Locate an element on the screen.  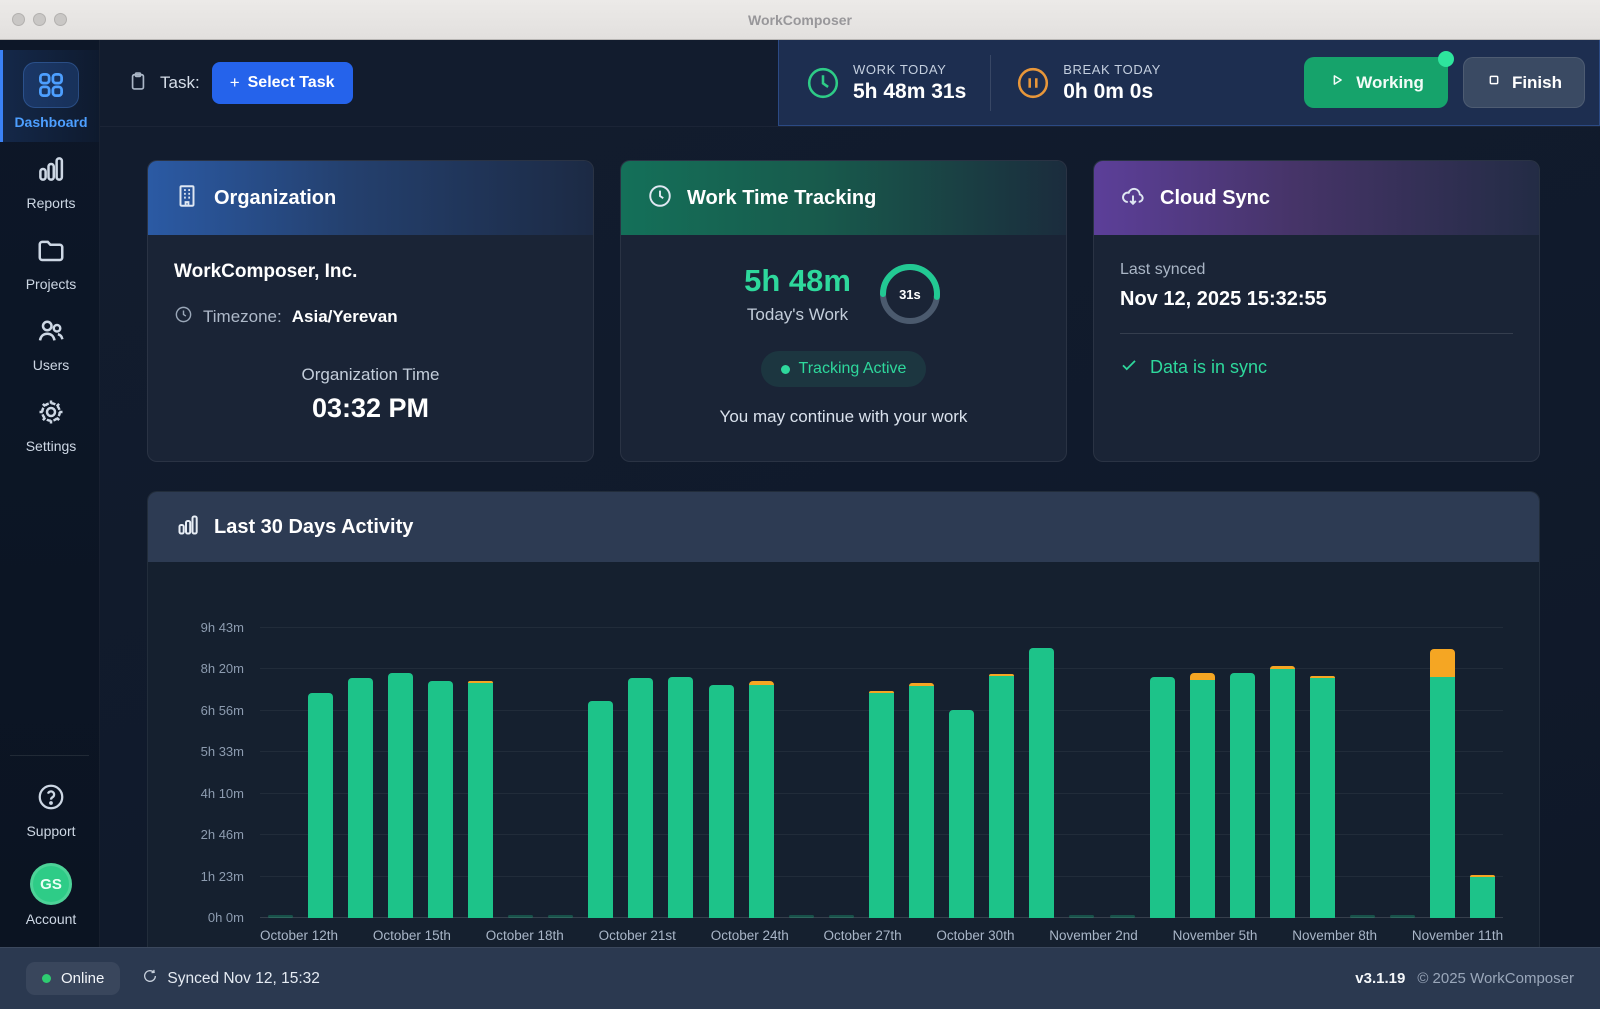
sidebar: Dashboard Reports Projects is located at coordinates (50, 493).